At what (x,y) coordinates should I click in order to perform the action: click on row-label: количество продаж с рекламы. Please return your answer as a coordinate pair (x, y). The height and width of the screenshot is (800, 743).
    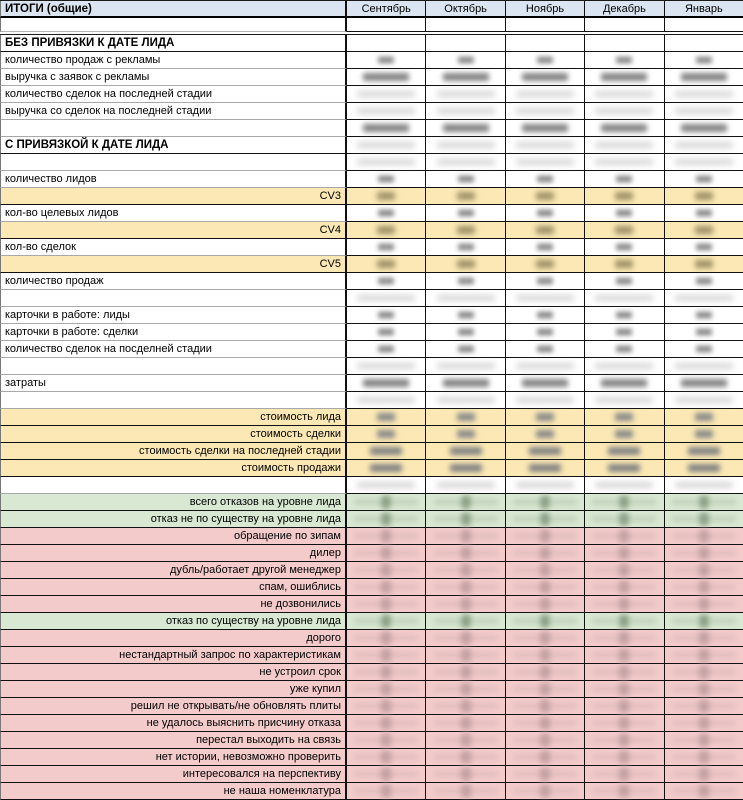
    Looking at the image, I should click on (173, 60).